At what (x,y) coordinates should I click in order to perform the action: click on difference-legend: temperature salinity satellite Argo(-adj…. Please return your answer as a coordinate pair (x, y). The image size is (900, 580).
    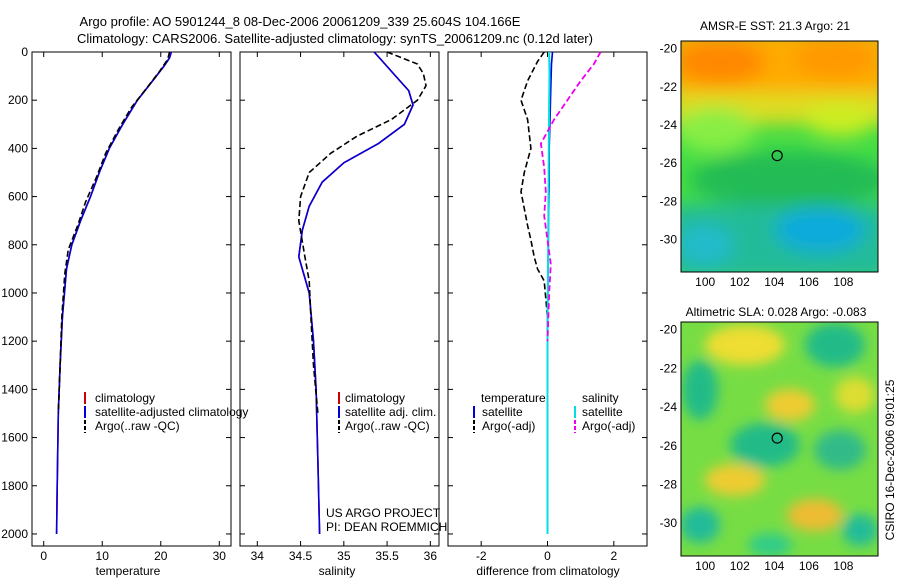
    Looking at the image, I should click on (554, 412).